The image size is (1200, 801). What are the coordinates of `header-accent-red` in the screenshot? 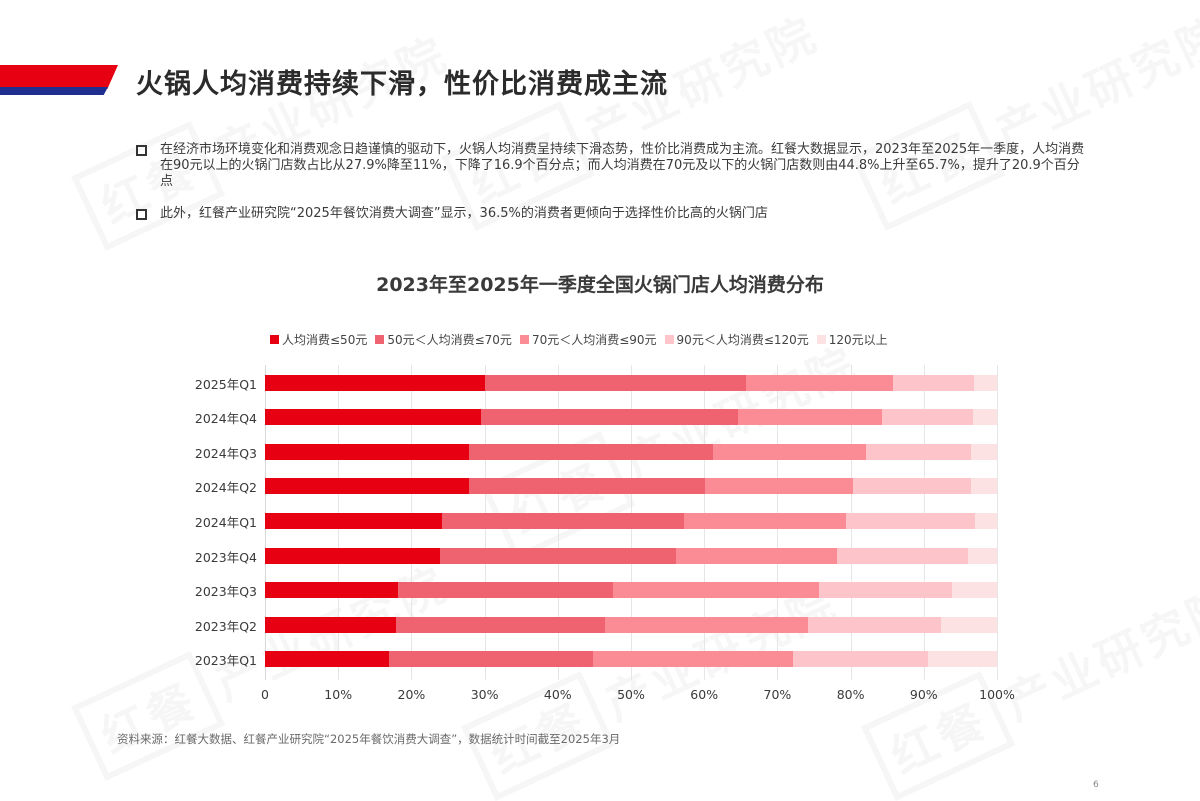 It's located at (59, 77).